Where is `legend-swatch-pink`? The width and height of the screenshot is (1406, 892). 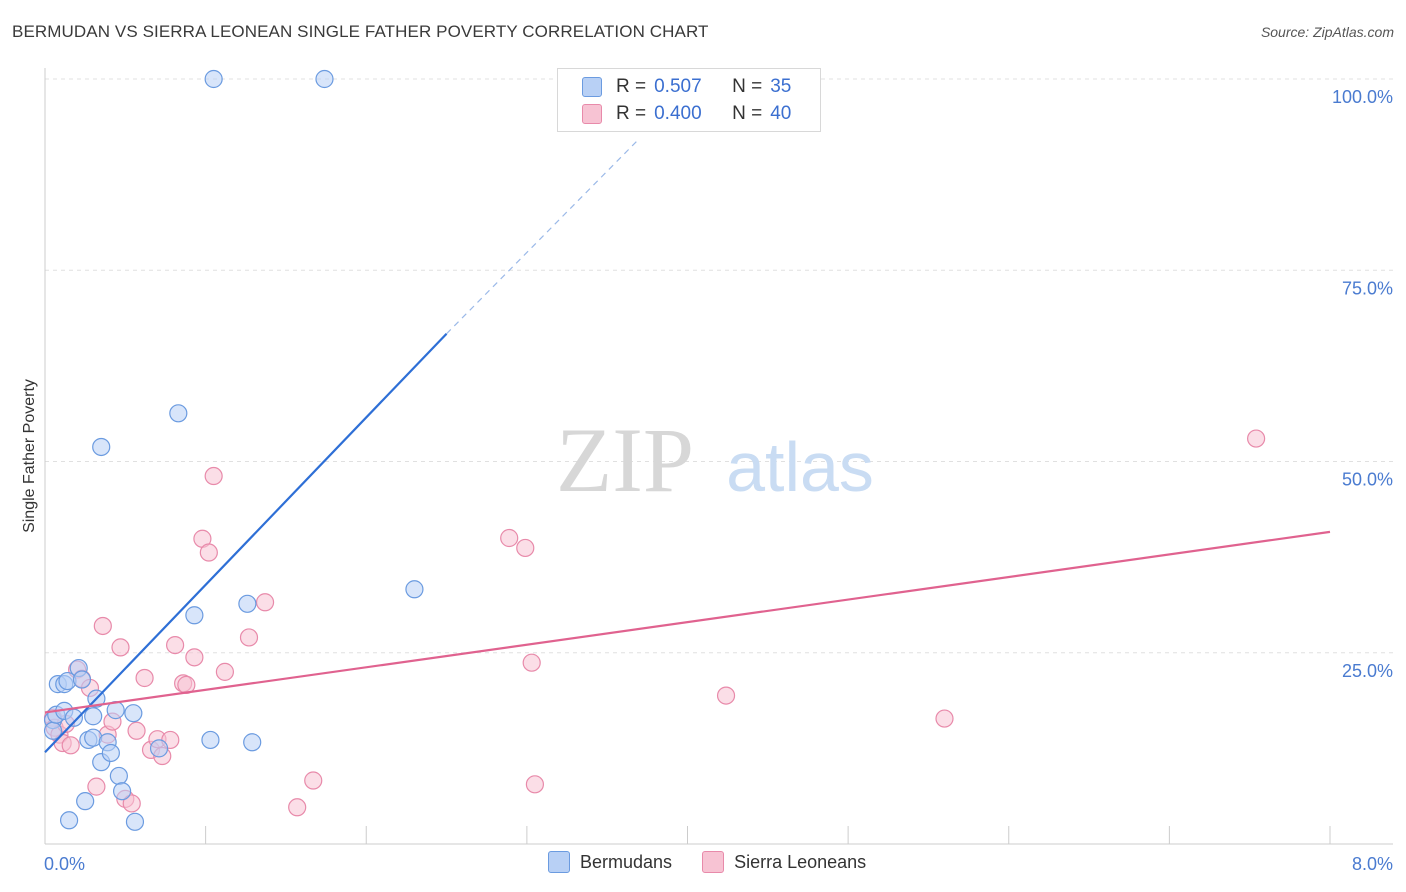 legend-swatch-pink is located at coordinates (592, 114).